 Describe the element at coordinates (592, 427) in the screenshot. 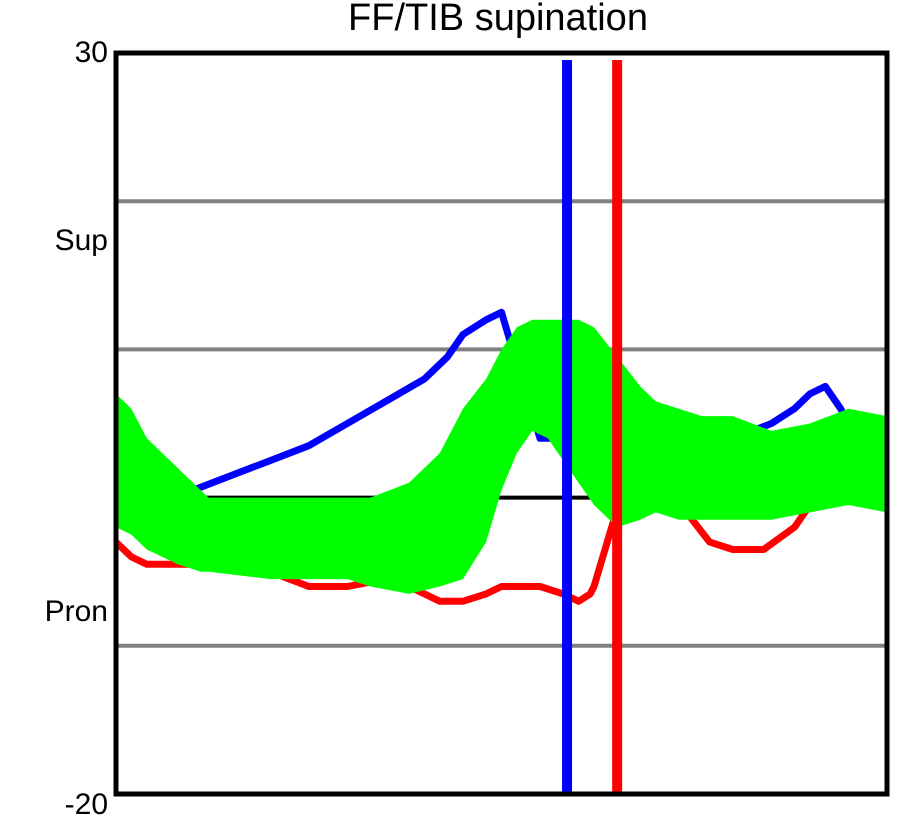

I see `vertical-markers` at that location.